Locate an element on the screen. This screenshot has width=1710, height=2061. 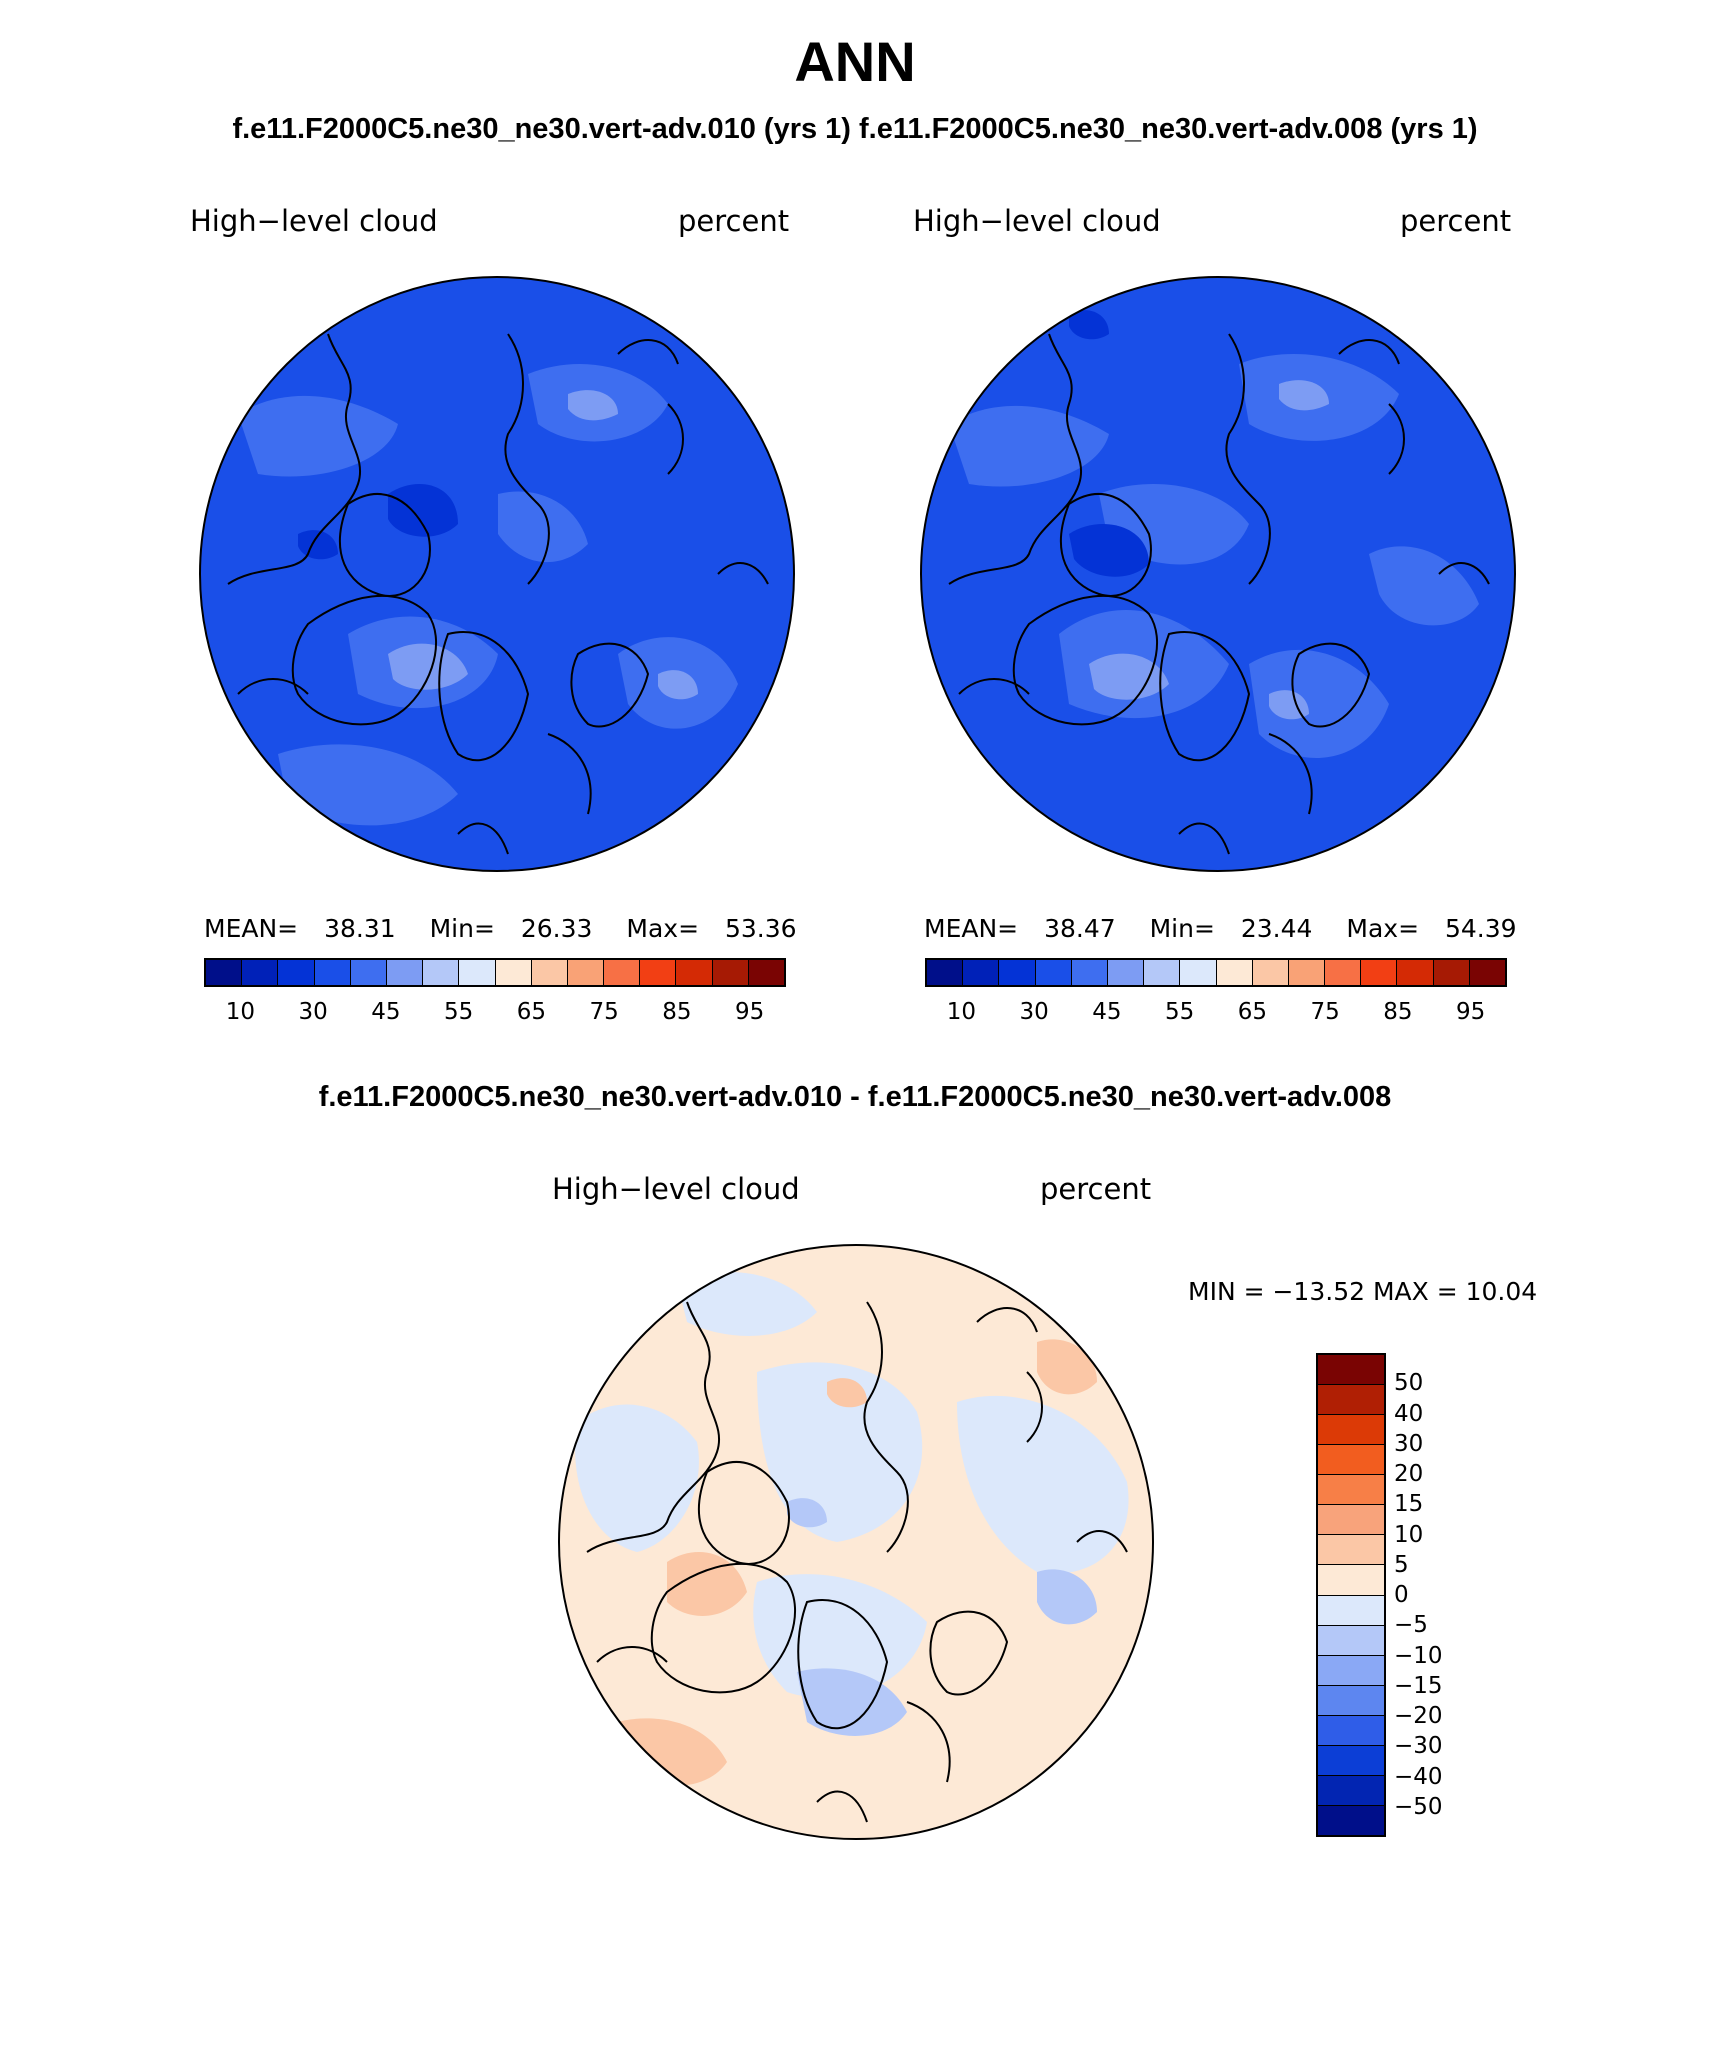
diff-negative-patches is located at coordinates (852, 1485).